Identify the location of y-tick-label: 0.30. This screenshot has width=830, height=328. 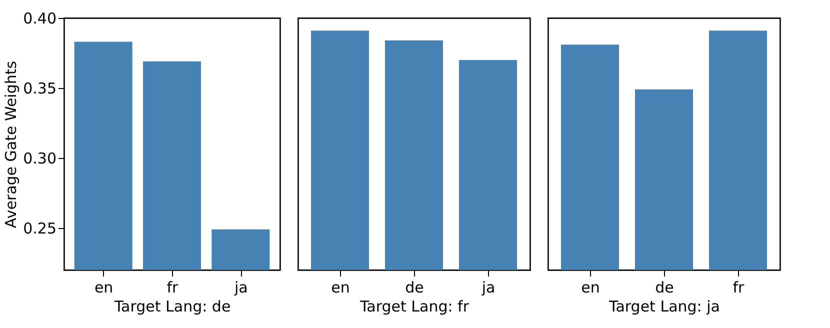
(39, 159).